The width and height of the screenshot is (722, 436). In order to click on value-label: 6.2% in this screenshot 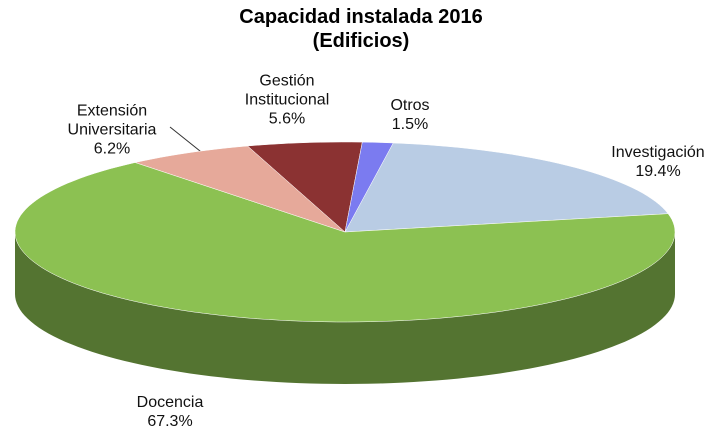, I will do `click(112, 149)`.